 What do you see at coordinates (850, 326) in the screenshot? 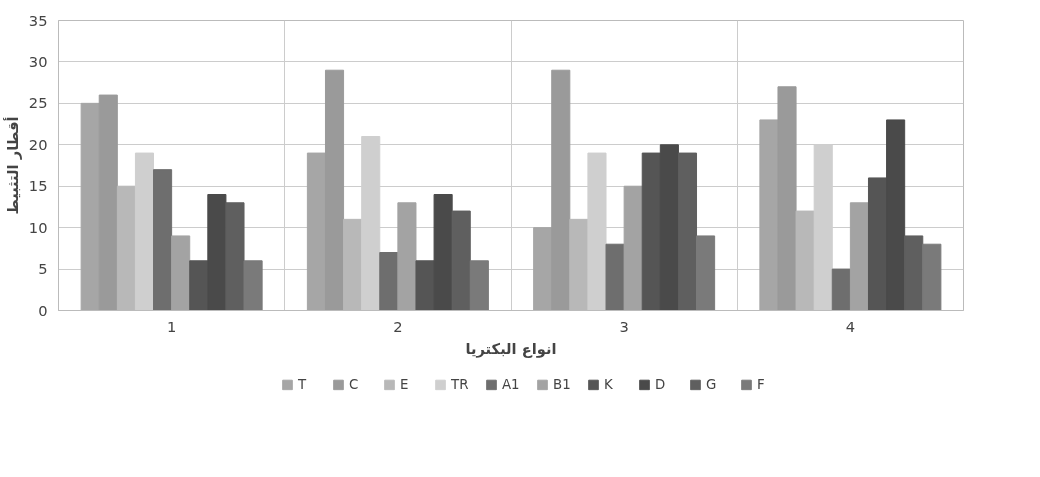
I see `x-tick-label: 4` at bounding box center [850, 326].